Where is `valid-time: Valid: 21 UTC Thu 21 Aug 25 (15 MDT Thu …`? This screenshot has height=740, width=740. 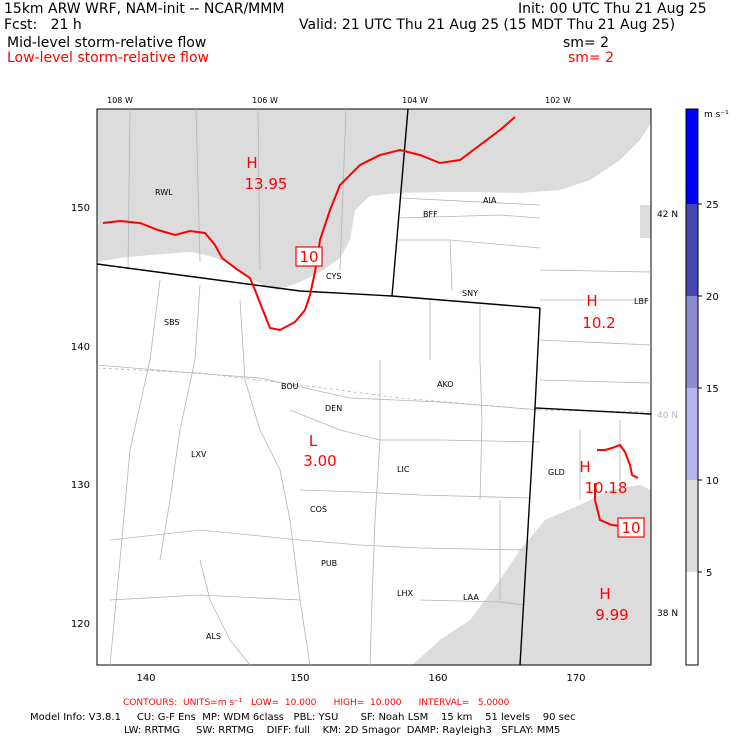 valid-time: Valid: 21 UTC Thu 21 Aug 25 (15 MDT Thu … is located at coordinates (487, 25).